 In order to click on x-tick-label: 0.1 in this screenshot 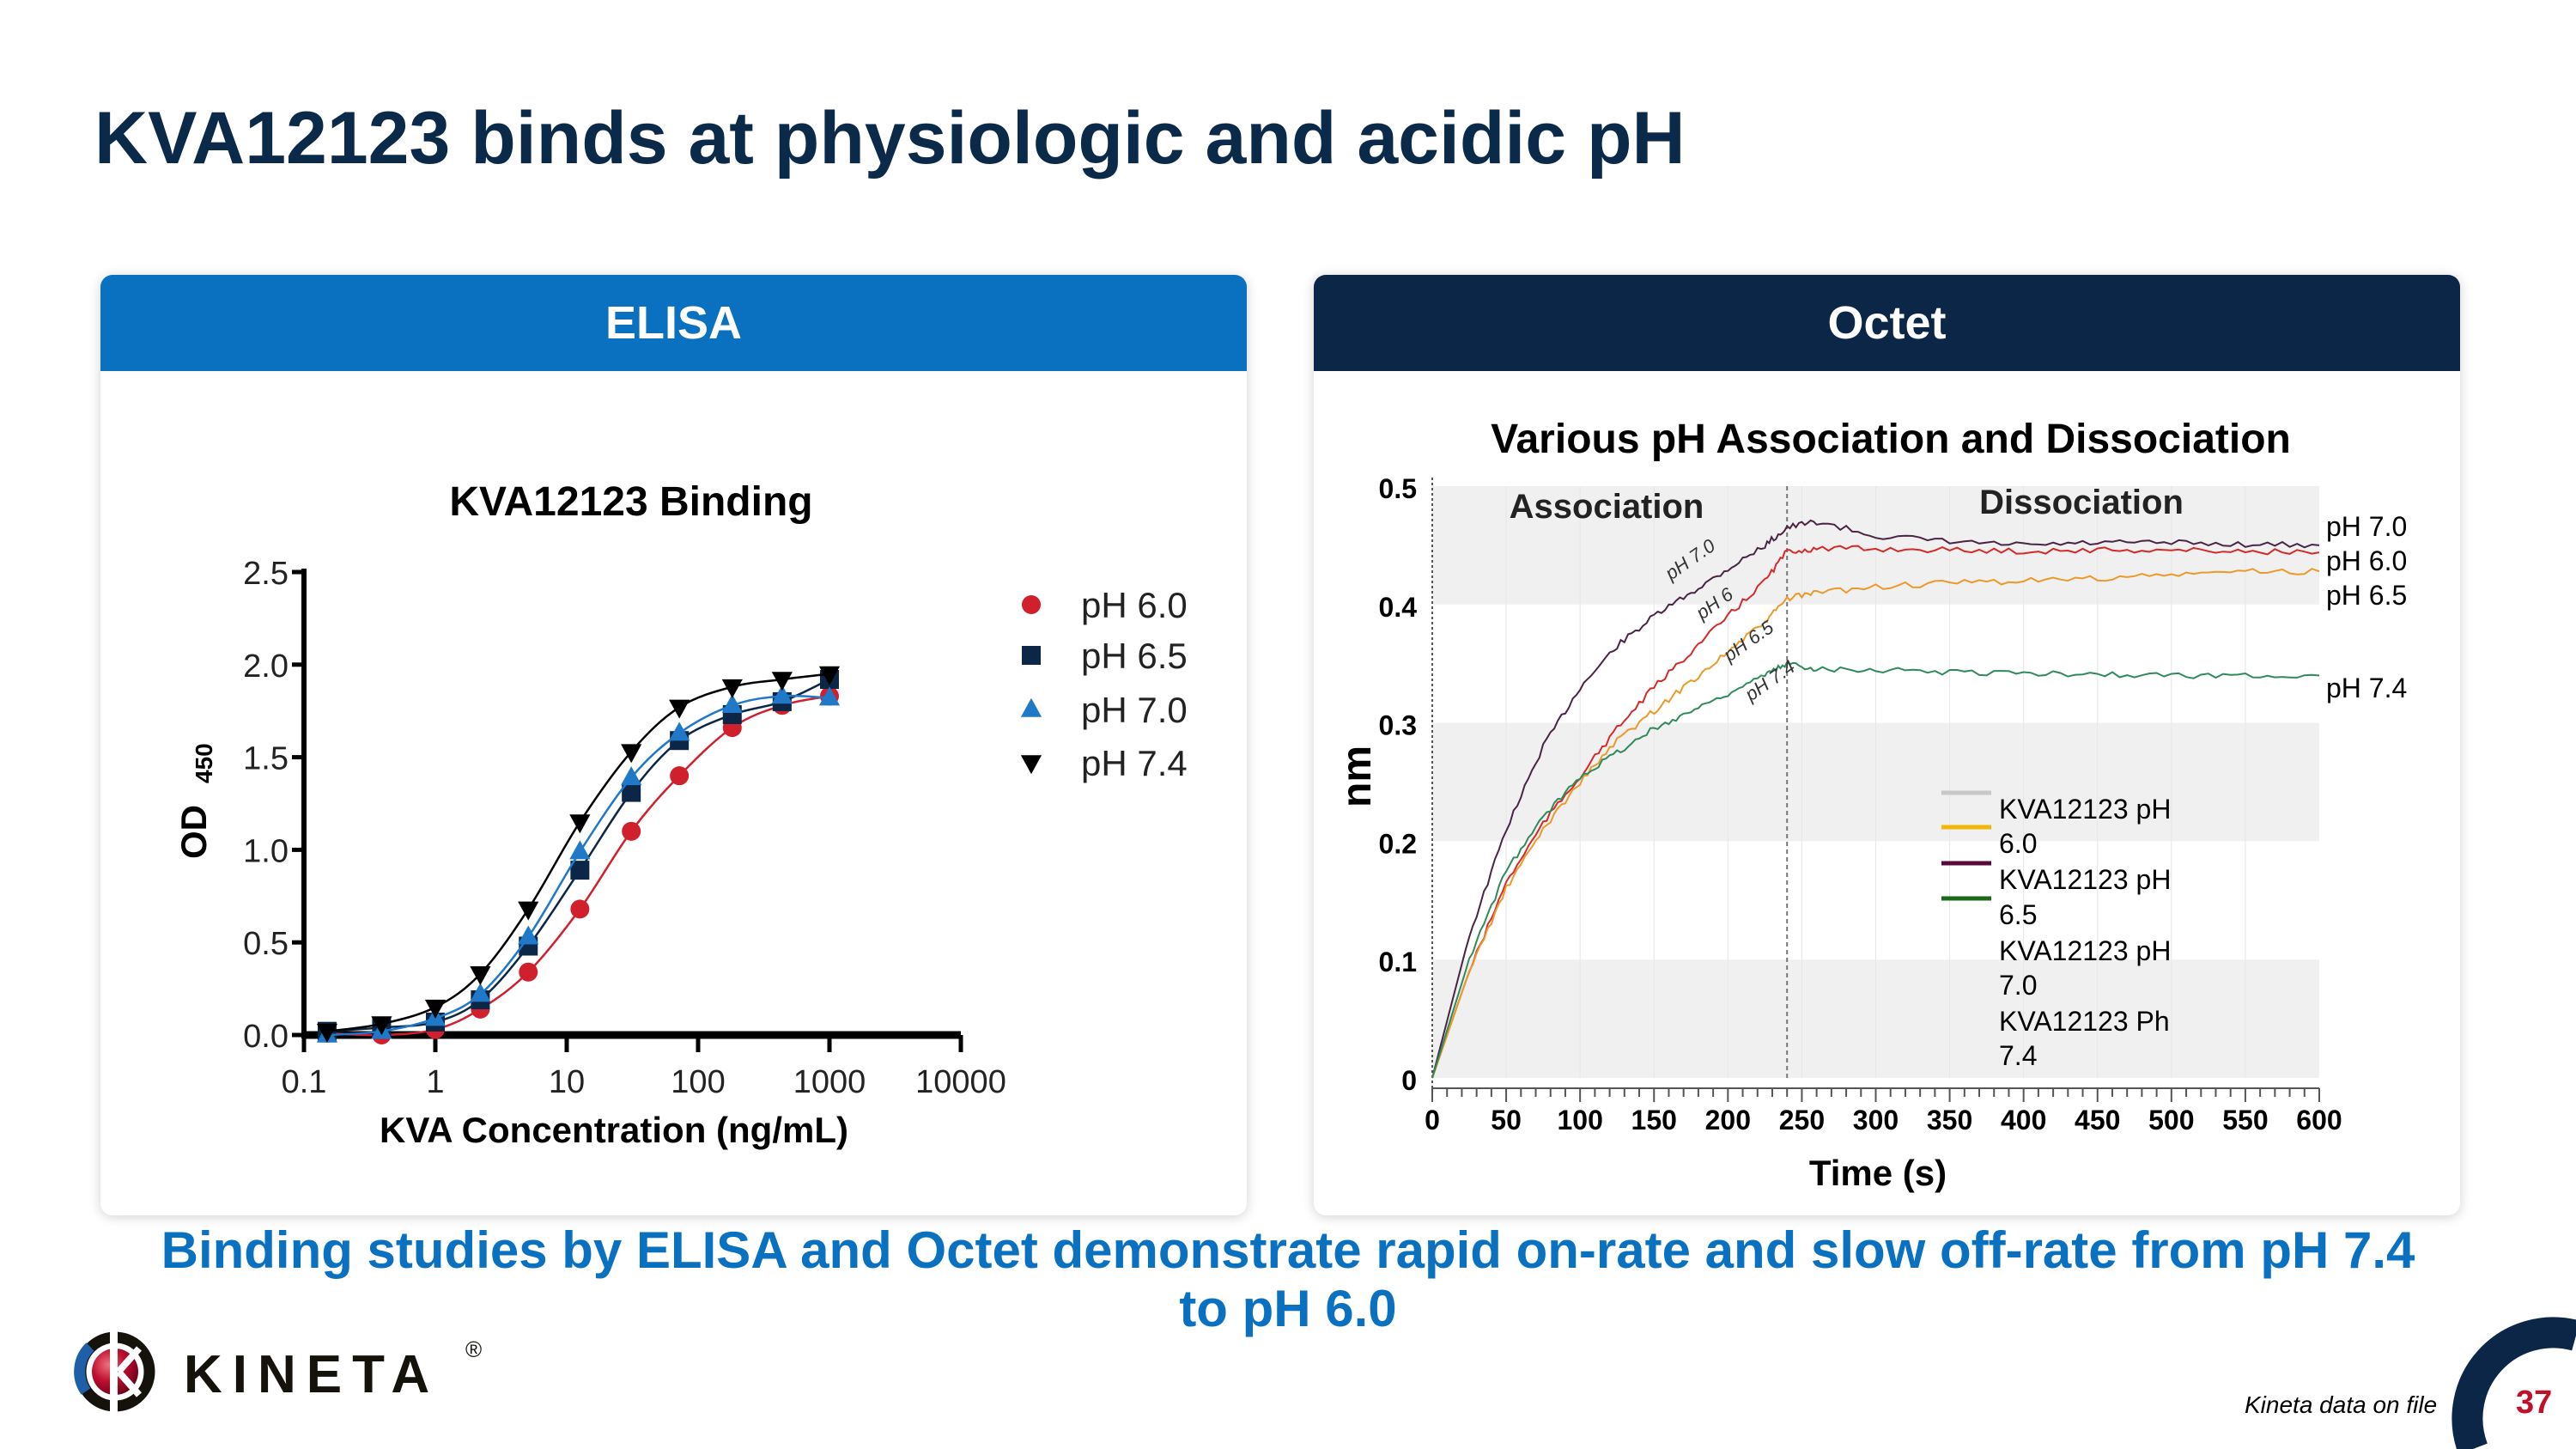, I will do `click(304, 1082)`.